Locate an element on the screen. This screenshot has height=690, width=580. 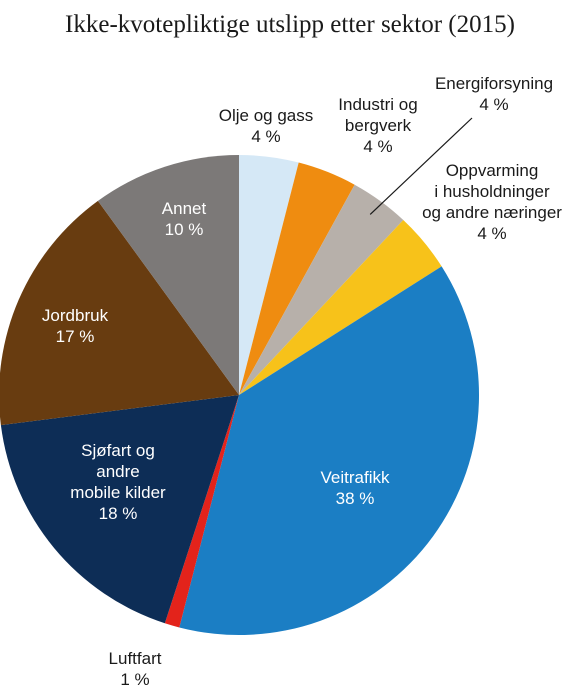
slice-label-olje: Olje og gass 4 % is located at coordinates (266, 126).